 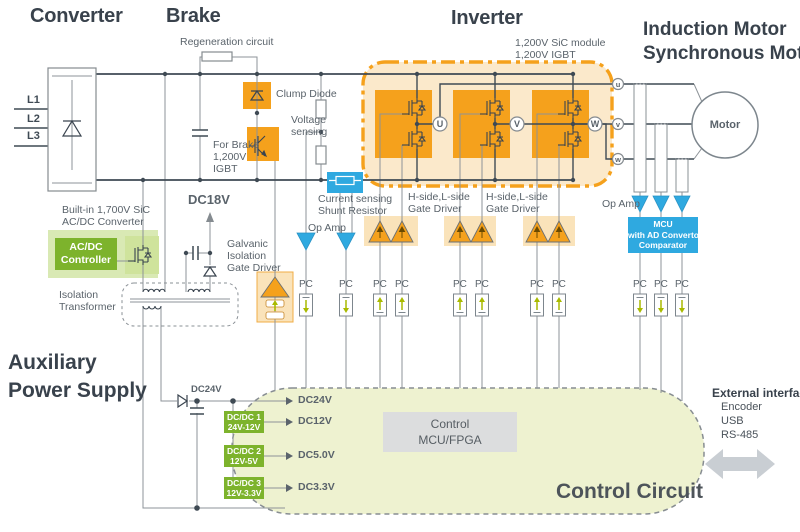 What do you see at coordinates (315, 400) in the screenshot?
I see `label-out-24v: DC24V` at bounding box center [315, 400].